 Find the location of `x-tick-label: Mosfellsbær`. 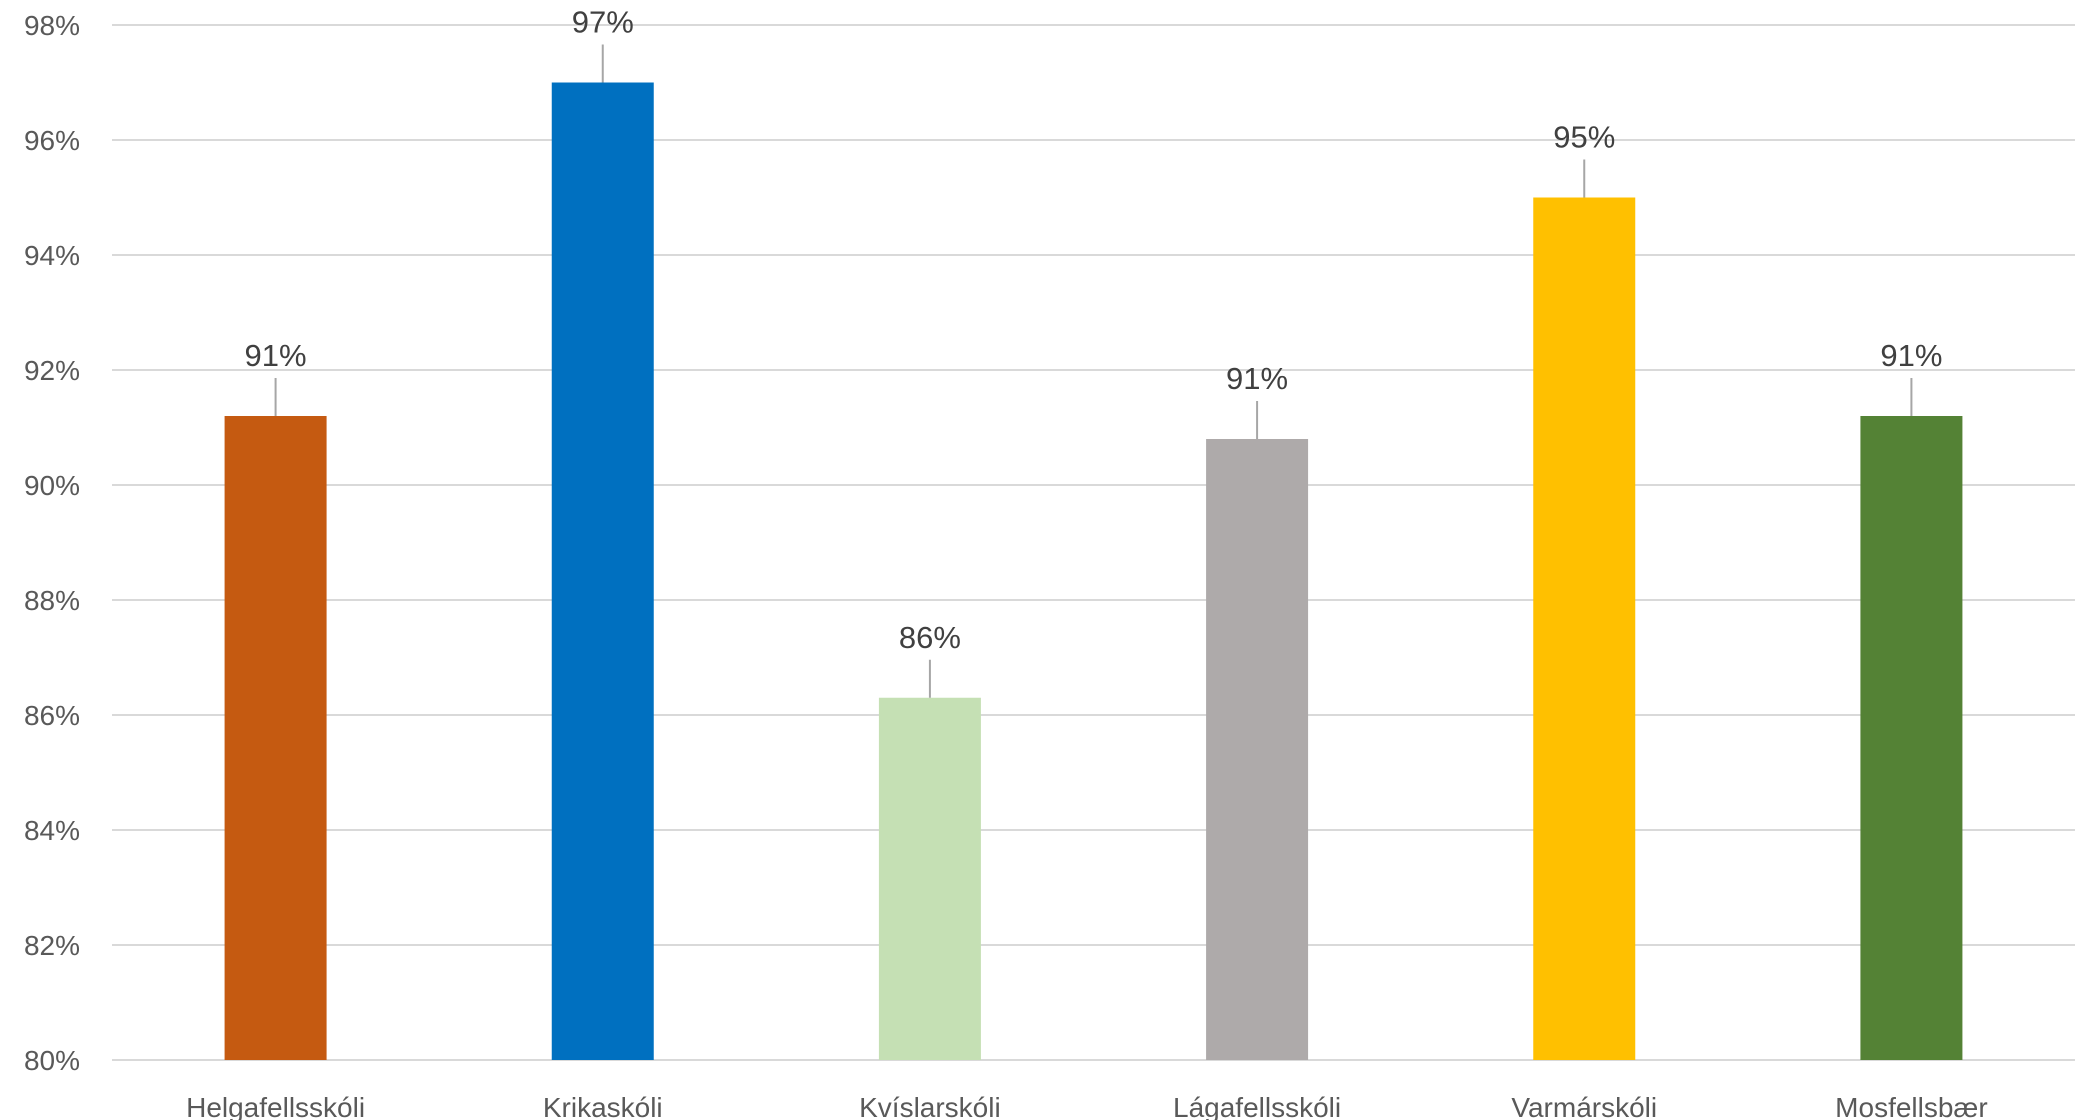

x-tick-label: Mosfellsbær is located at coordinates (1911, 1106).